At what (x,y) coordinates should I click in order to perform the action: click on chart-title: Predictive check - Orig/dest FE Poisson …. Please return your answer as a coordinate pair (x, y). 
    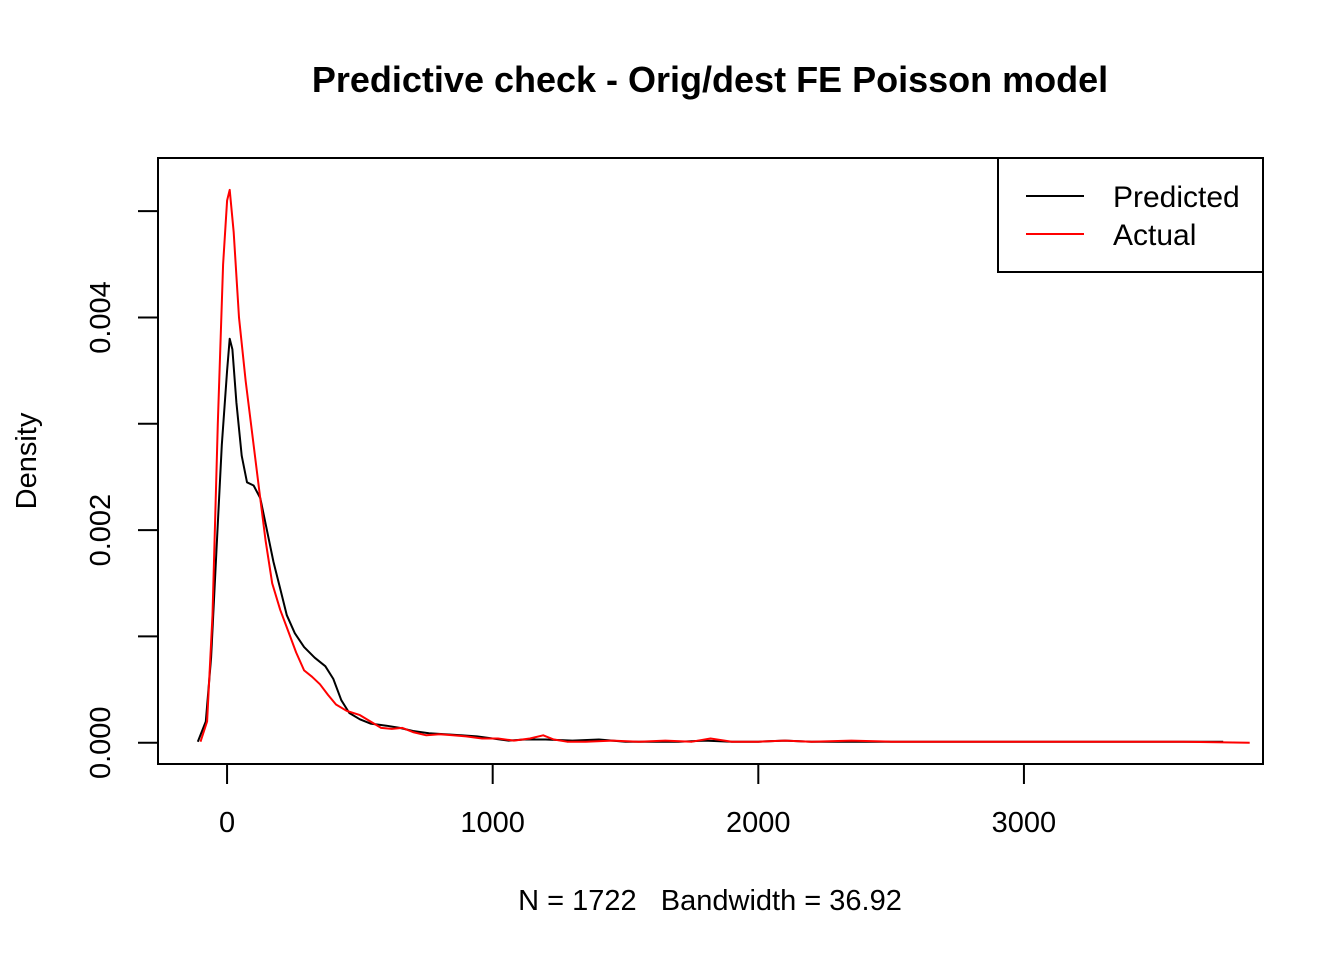
    Looking at the image, I should click on (710, 79).